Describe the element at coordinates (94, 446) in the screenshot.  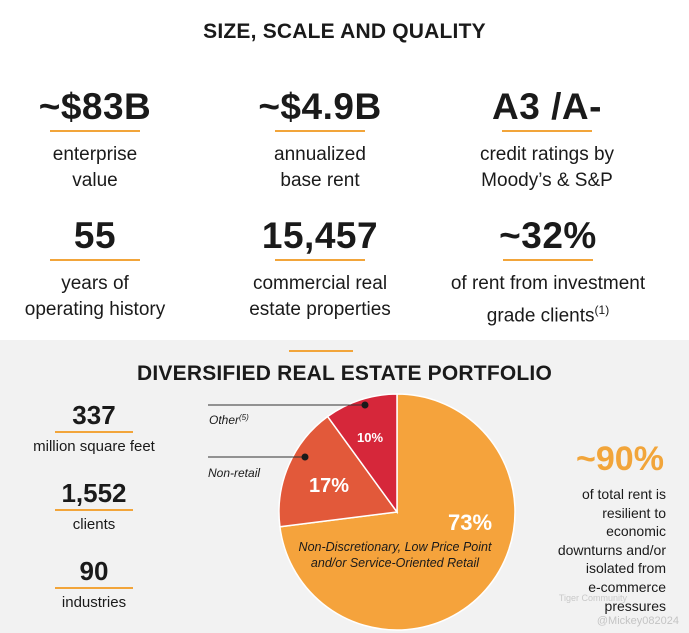
I see `mini-stat-label: million square feet` at that location.